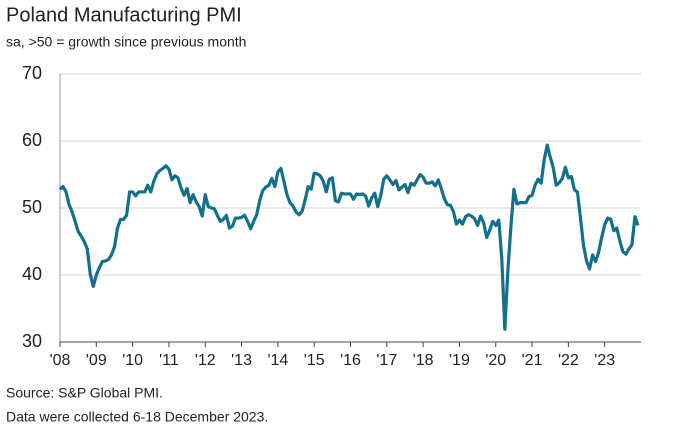 The image size is (685, 438). Describe the element at coordinates (32, 140) in the screenshot. I see `y-tick-label: 60` at that location.